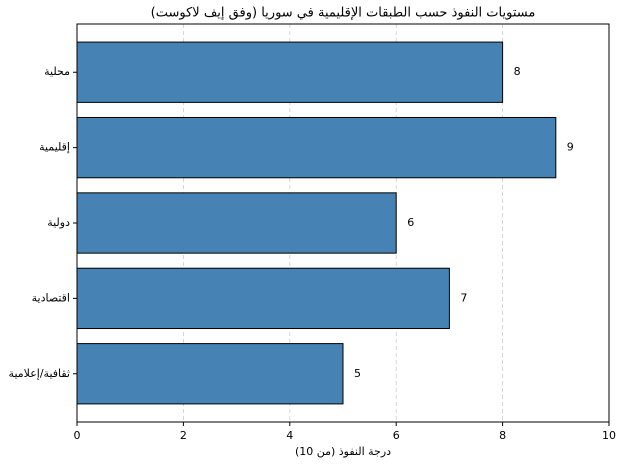  Describe the element at coordinates (517, 71) in the screenshot. I see `value-label: 8` at that location.